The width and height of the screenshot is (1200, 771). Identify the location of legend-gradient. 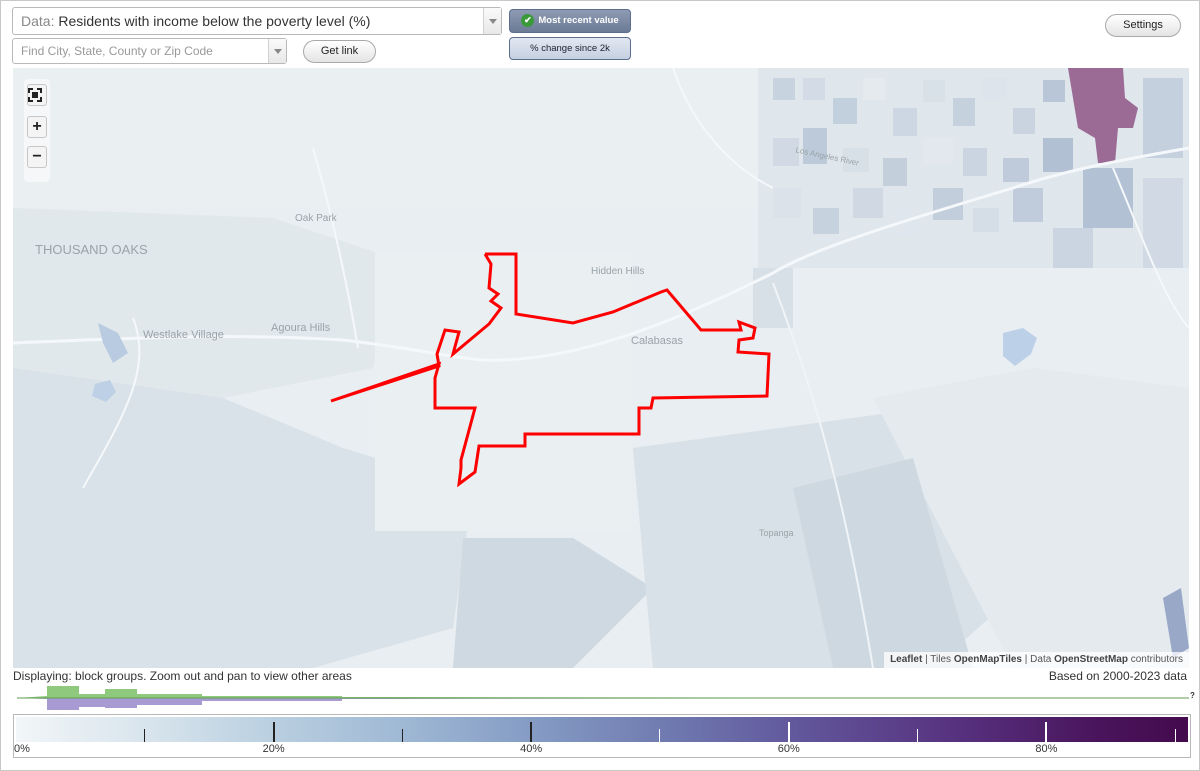
(602, 729).